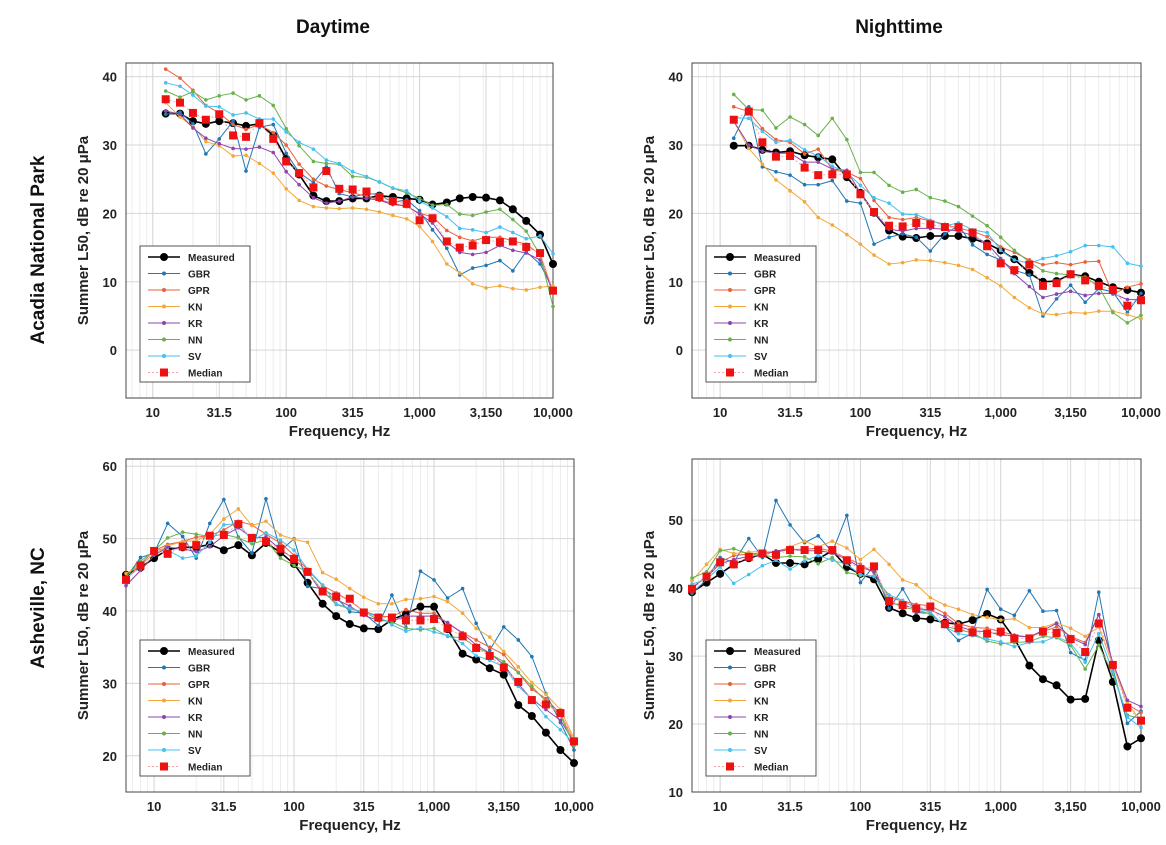 Image resolution: width=1166 pixels, height=845 pixels. What do you see at coordinates (364, 806) in the screenshot?
I see `x-tick-label: 315` at bounding box center [364, 806].